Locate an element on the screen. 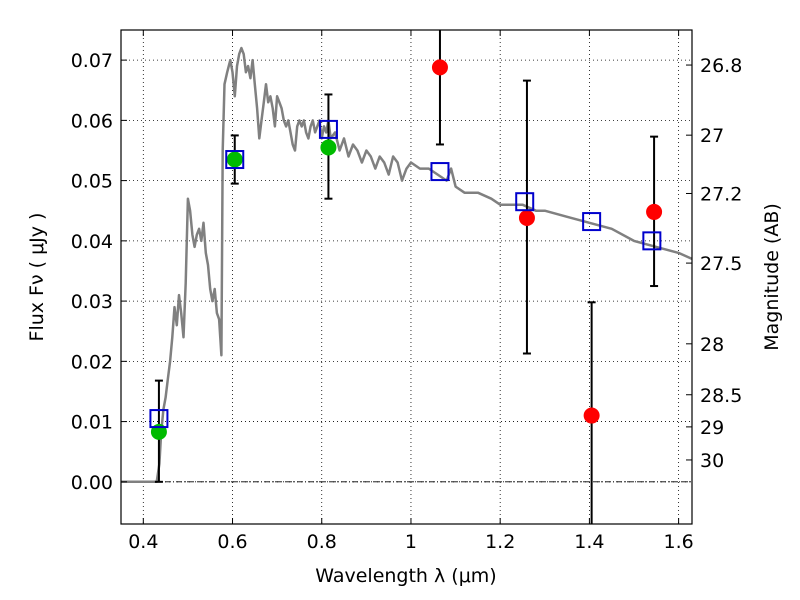 Image resolution: width=800 pixels, height=600 pixels. y-tick-label: 0.03 is located at coordinates (92, 302).